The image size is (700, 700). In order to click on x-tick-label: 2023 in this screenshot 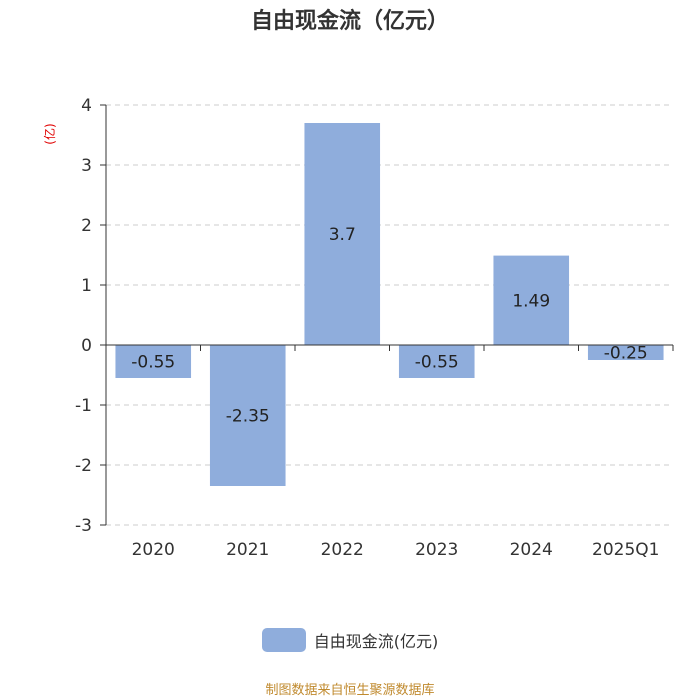, I will do `click(436, 550)`.